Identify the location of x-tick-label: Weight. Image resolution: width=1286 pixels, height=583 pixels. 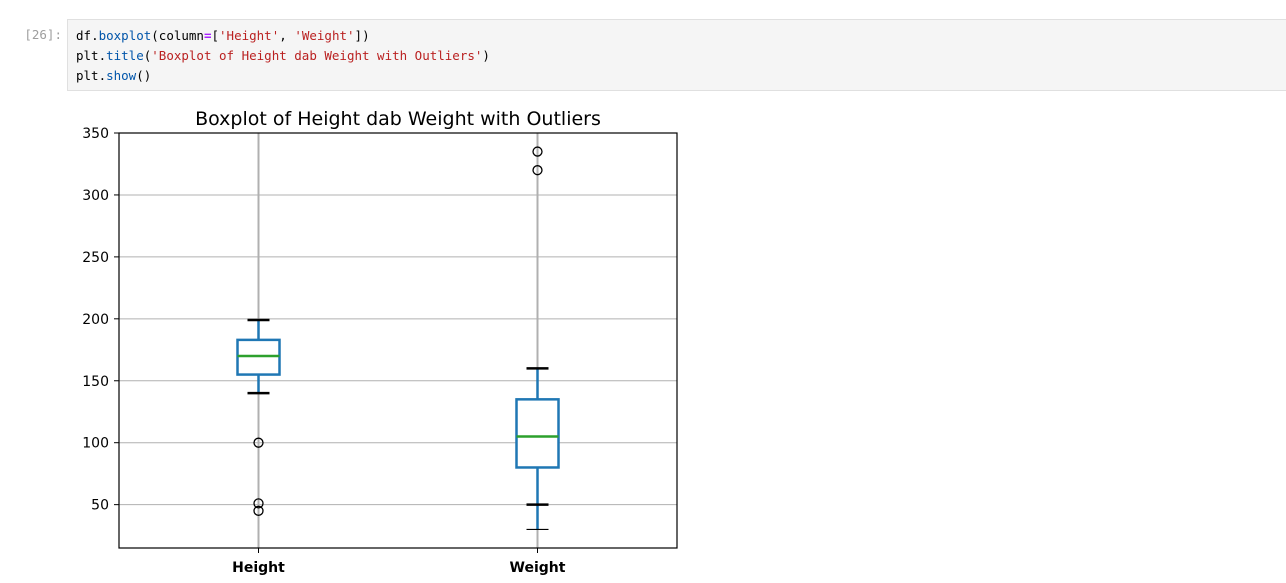
(538, 568).